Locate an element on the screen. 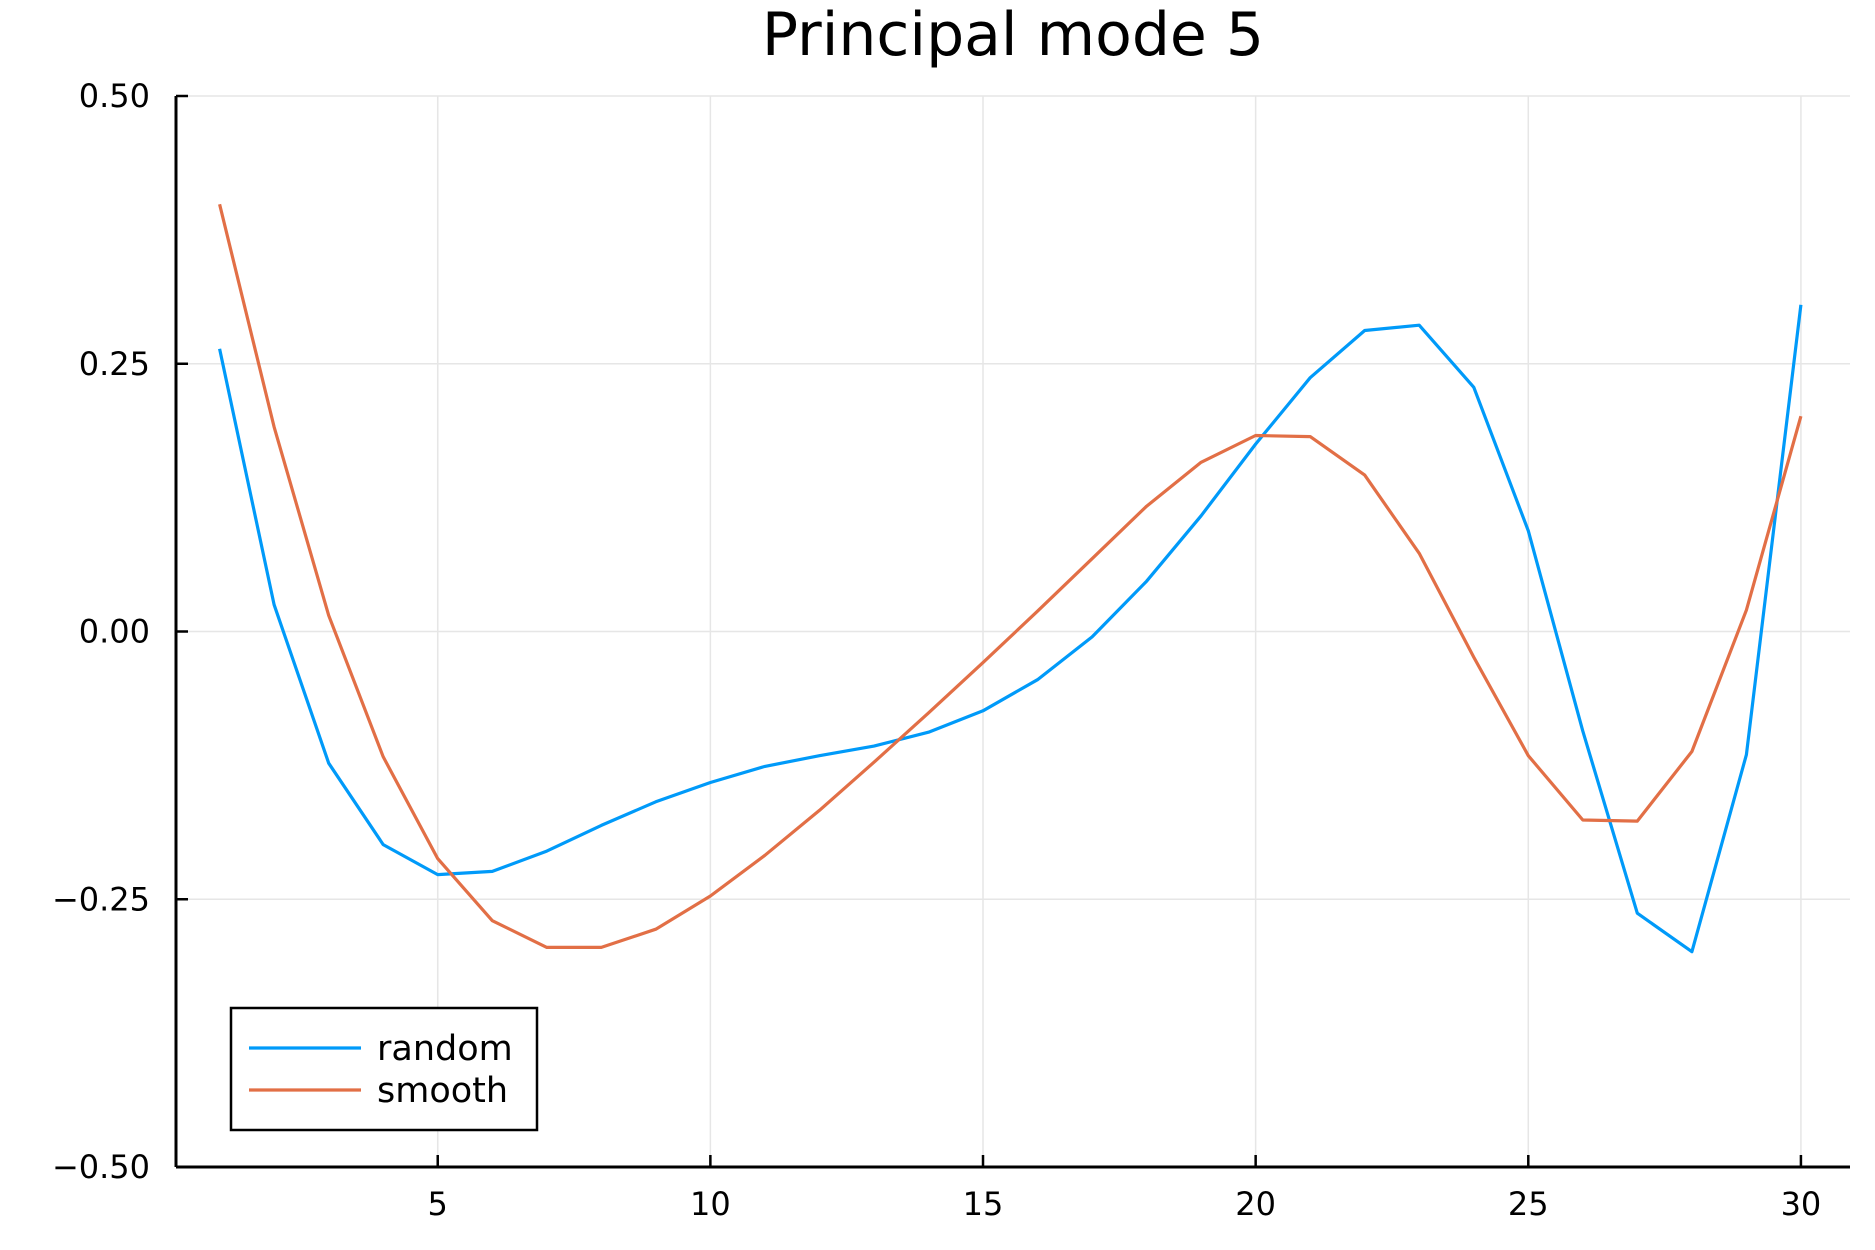  legend-box is located at coordinates (384, 1069).